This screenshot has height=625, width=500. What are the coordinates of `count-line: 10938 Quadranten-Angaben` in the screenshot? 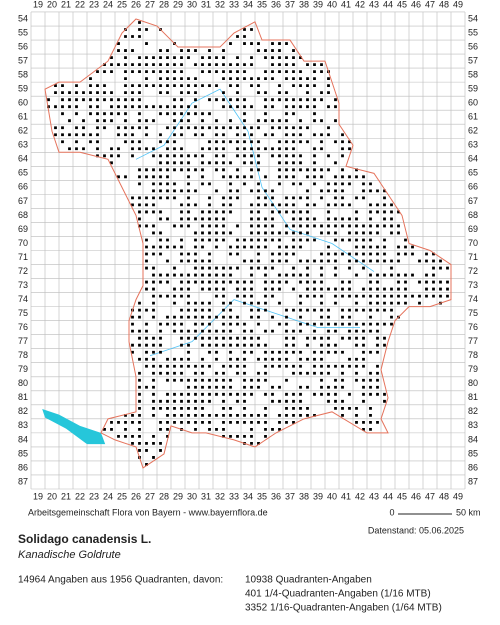 It's located at (308, 580).